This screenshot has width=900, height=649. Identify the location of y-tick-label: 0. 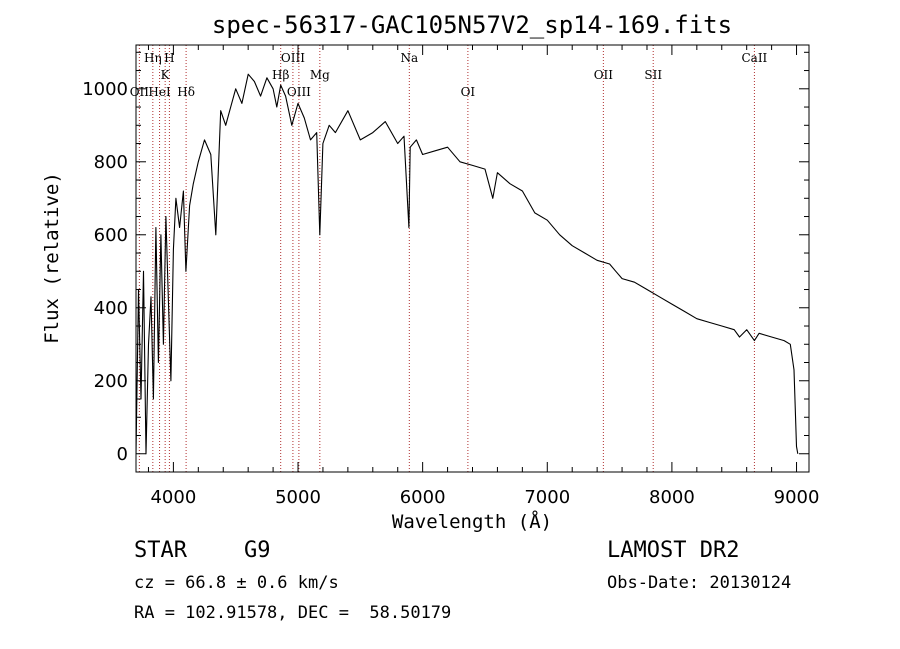
(122, 454).